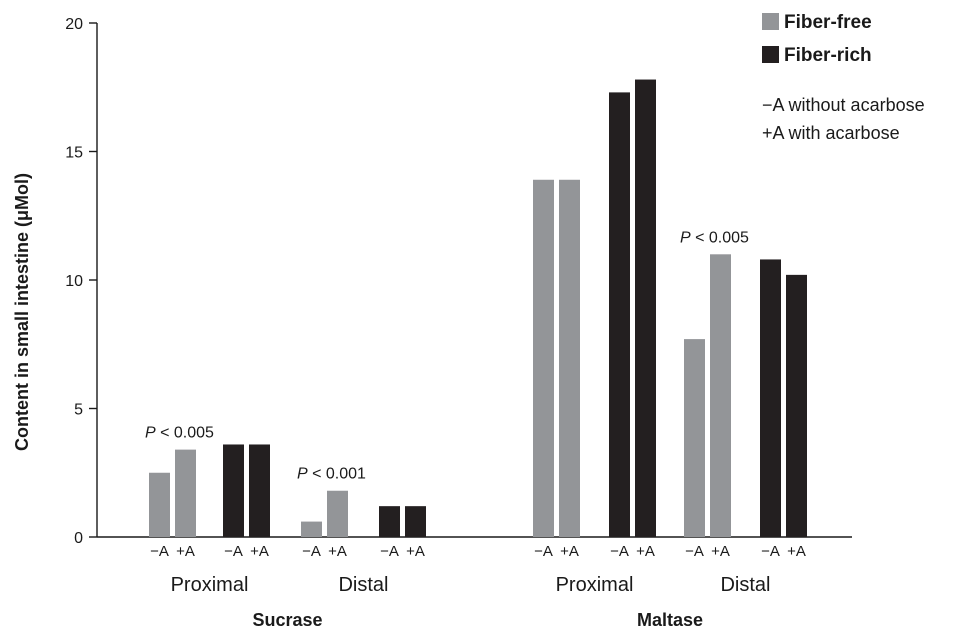 This screenshot has width=978, height=631. Describe the element at coordinates (311, 529) in the screenshot. I see `bar-sucrase-distal-fiber-free-minus-a` at that location.